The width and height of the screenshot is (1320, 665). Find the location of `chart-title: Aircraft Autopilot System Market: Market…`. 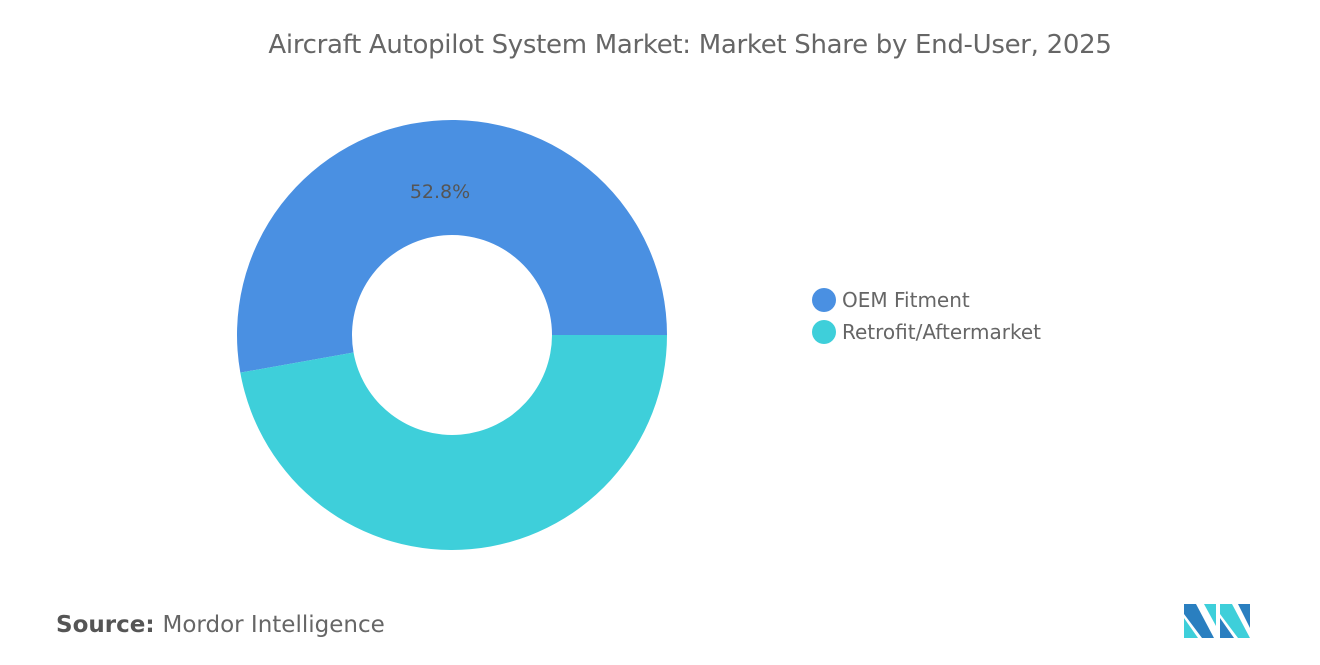

chart-title: Aircraft Autopilot System Market: Market… is located at coordinates (690, 45).